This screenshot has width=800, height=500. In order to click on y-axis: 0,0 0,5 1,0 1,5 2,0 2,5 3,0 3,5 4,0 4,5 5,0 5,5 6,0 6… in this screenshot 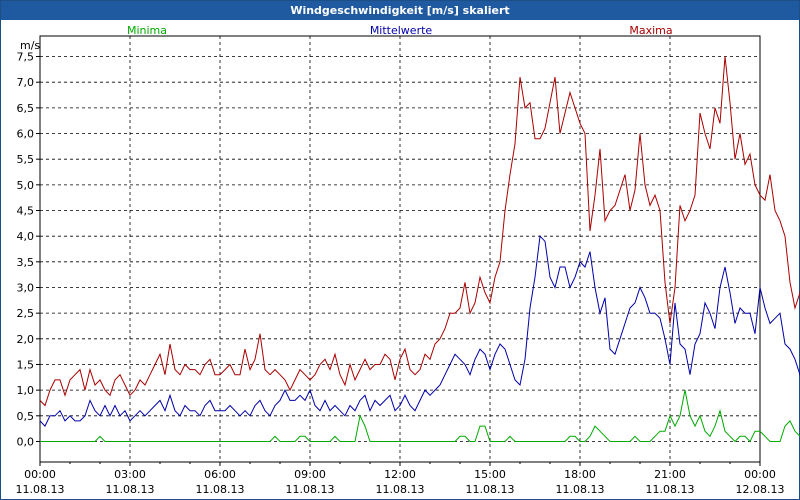, I will do `click(28, 249)`.